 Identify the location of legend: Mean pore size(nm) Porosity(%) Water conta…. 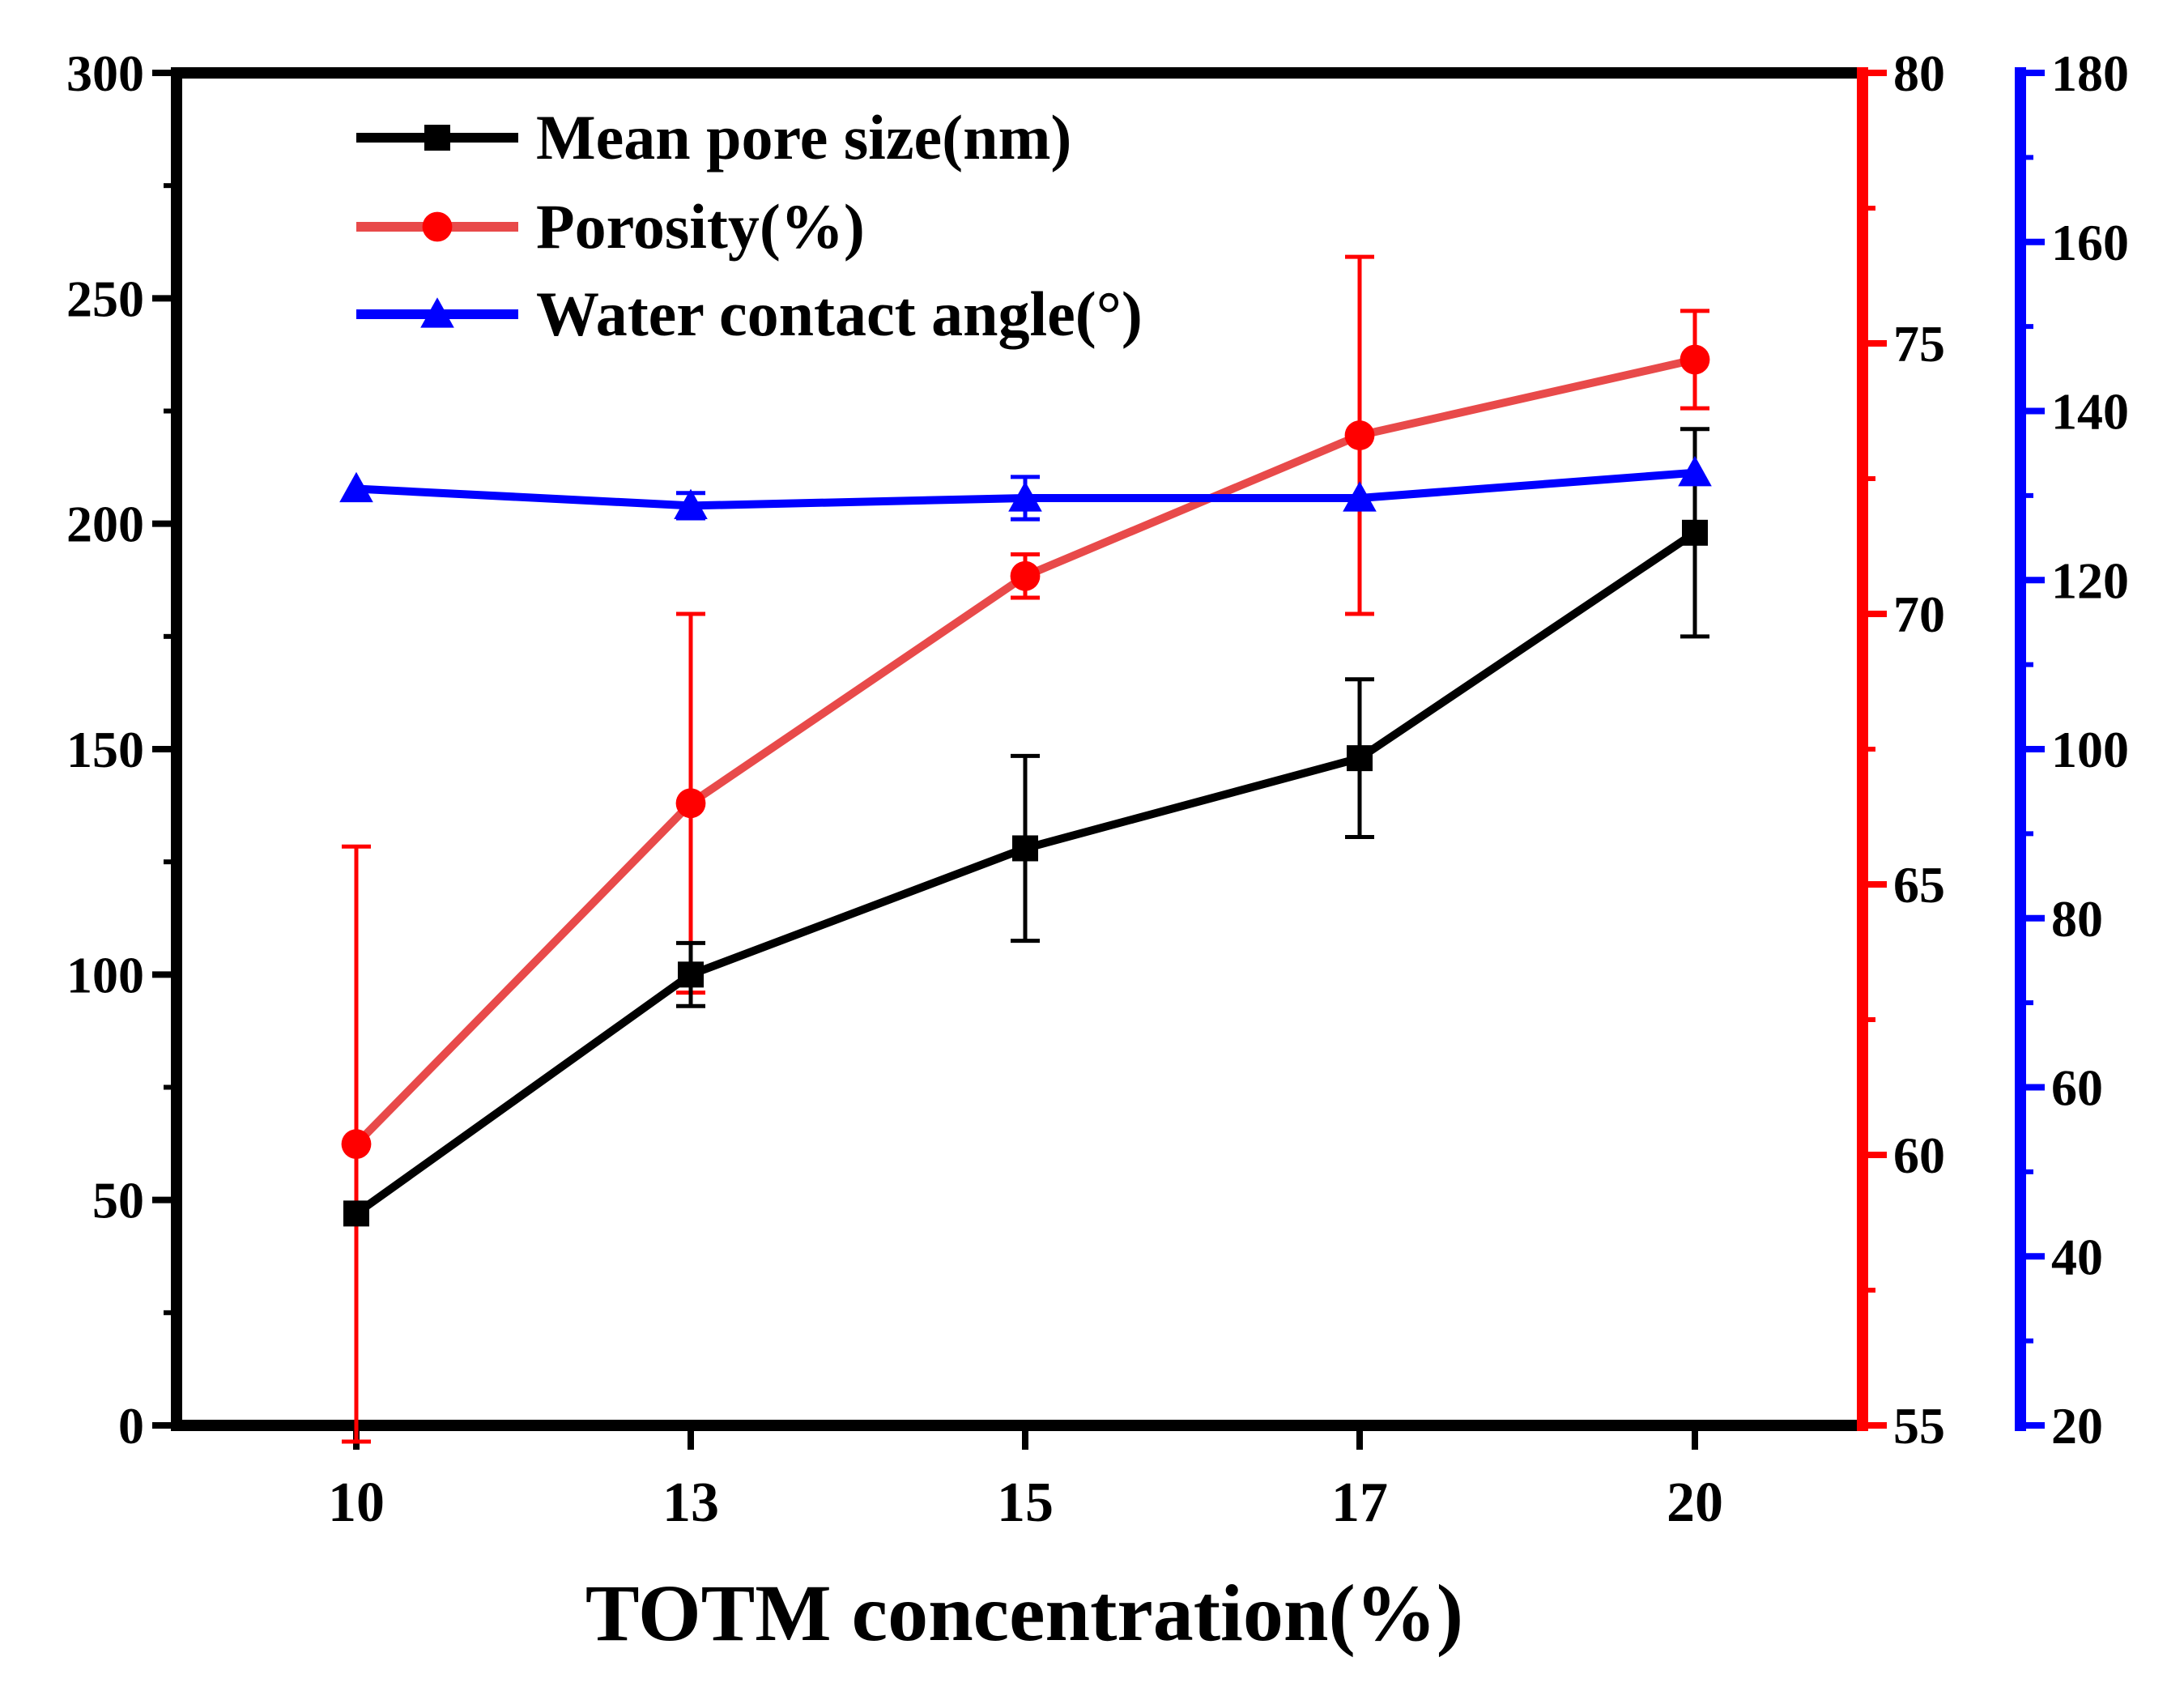
(749, 226).